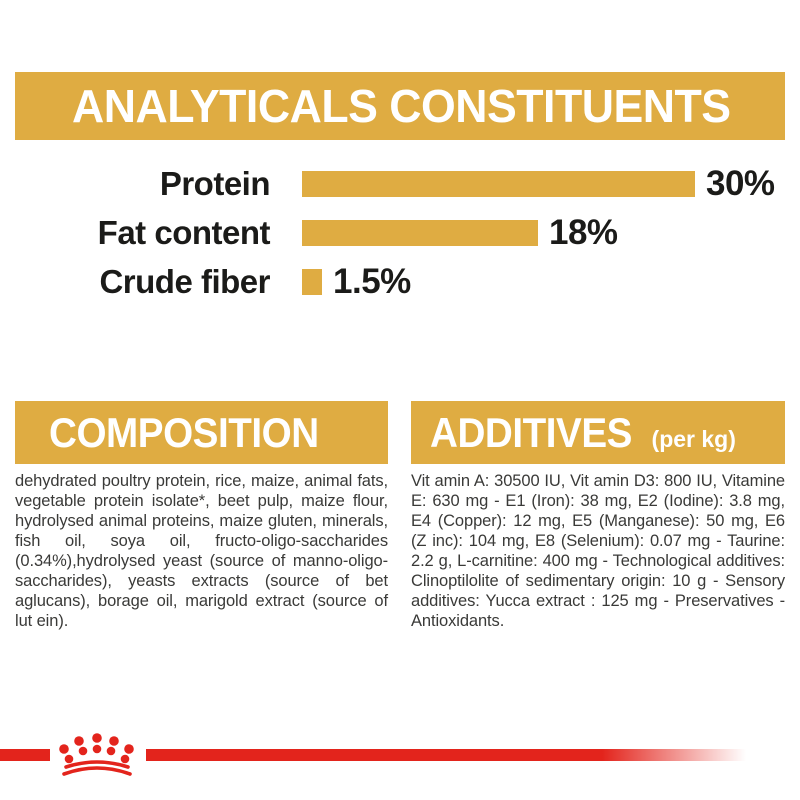  I want to click on chart-label-fat-content: Fat content, so click(184, 232).